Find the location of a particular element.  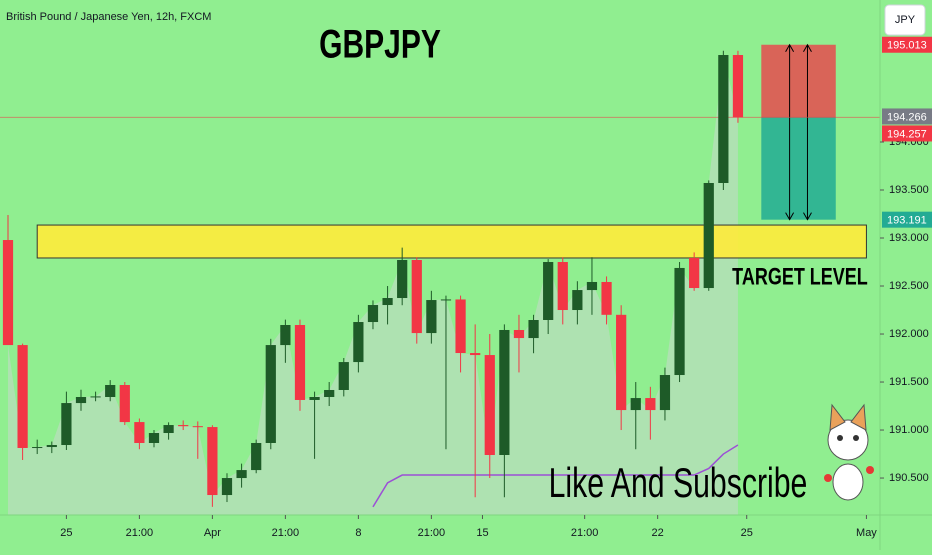

price-tag-label: 193.191 is located at coordinates (907, 221).